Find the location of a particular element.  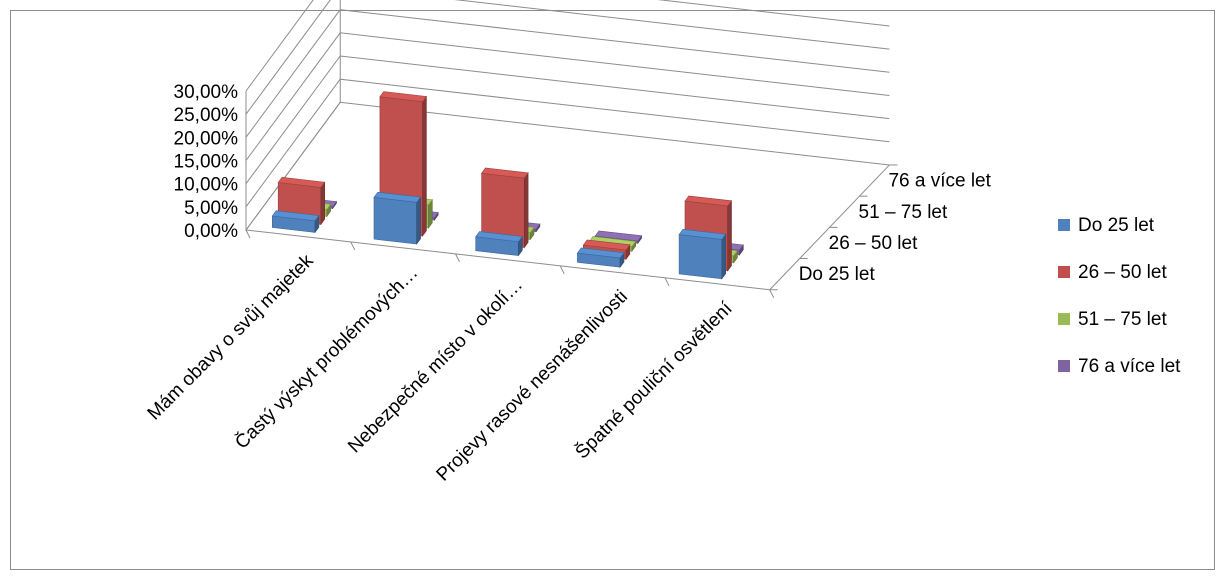

x-axis-line is located at coordinates (507, 260).